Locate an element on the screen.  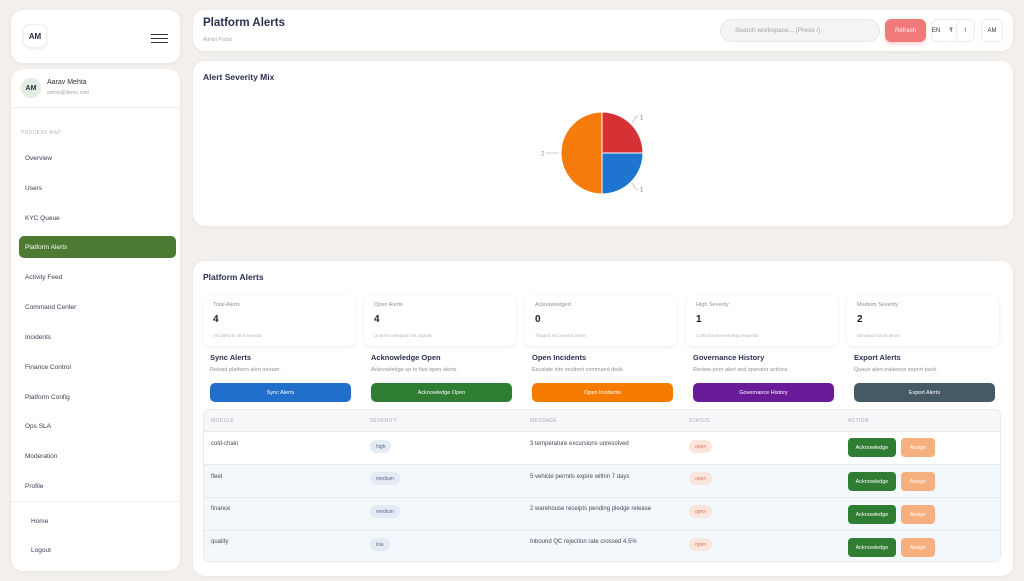
column-header-severity: SEVERITY is located at coordinates (384, 421).